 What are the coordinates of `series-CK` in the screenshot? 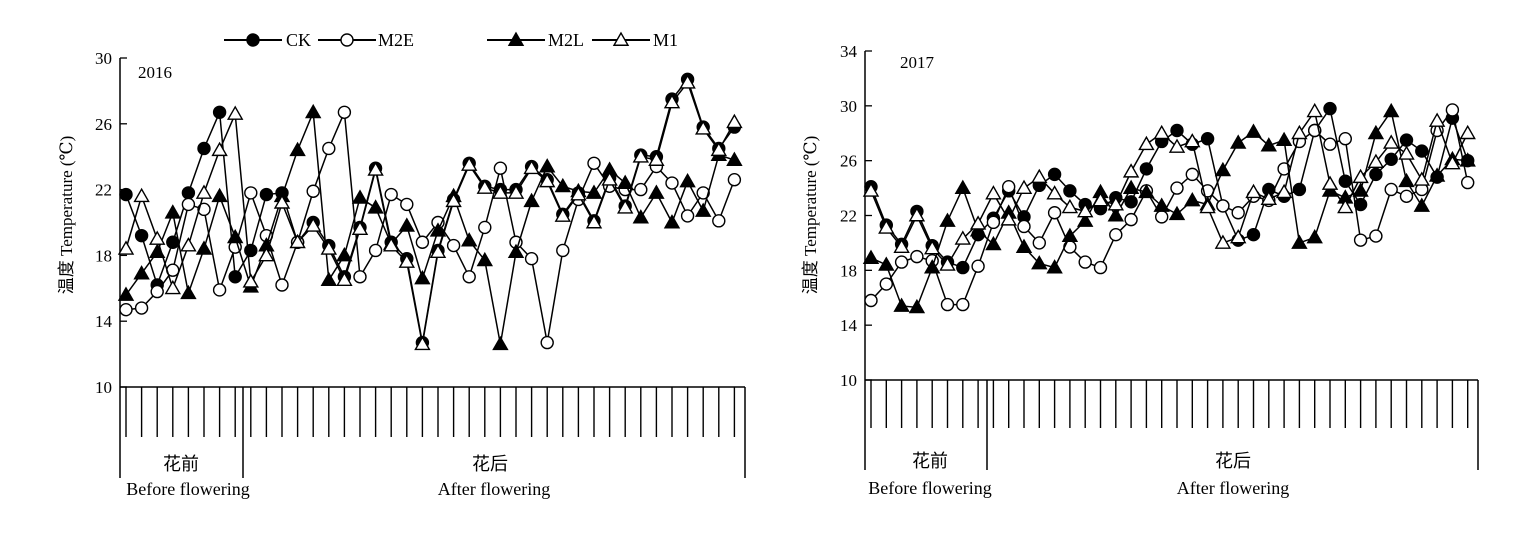 It's located at (1169, 188).